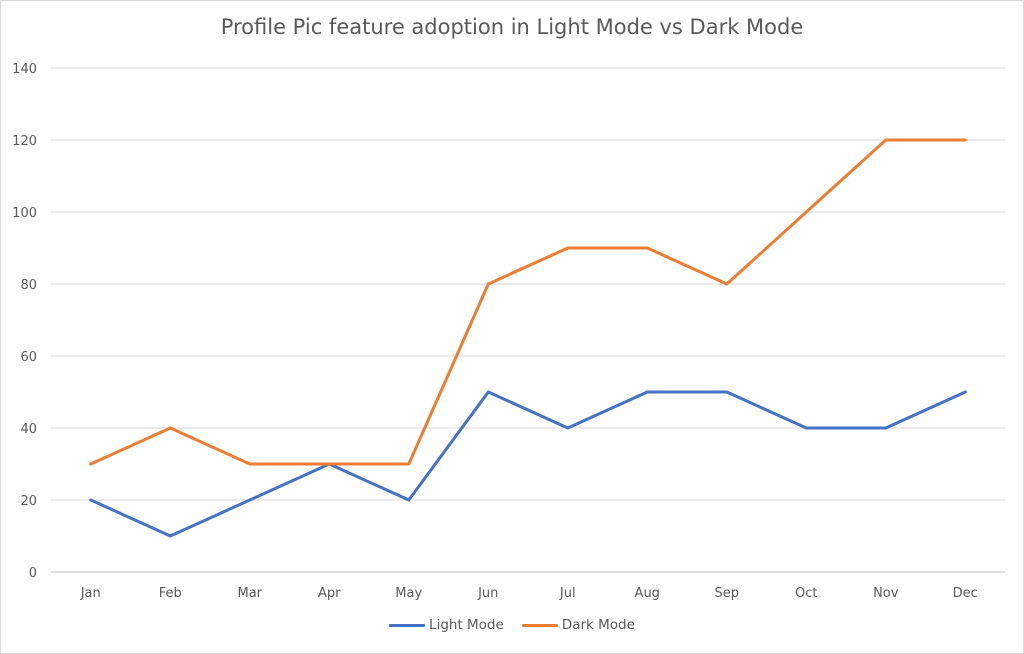  What do you see at coordinates (886, 593) in the screenshot?
I see `x-tick-label: Nov` at bounding box center [886, 593].